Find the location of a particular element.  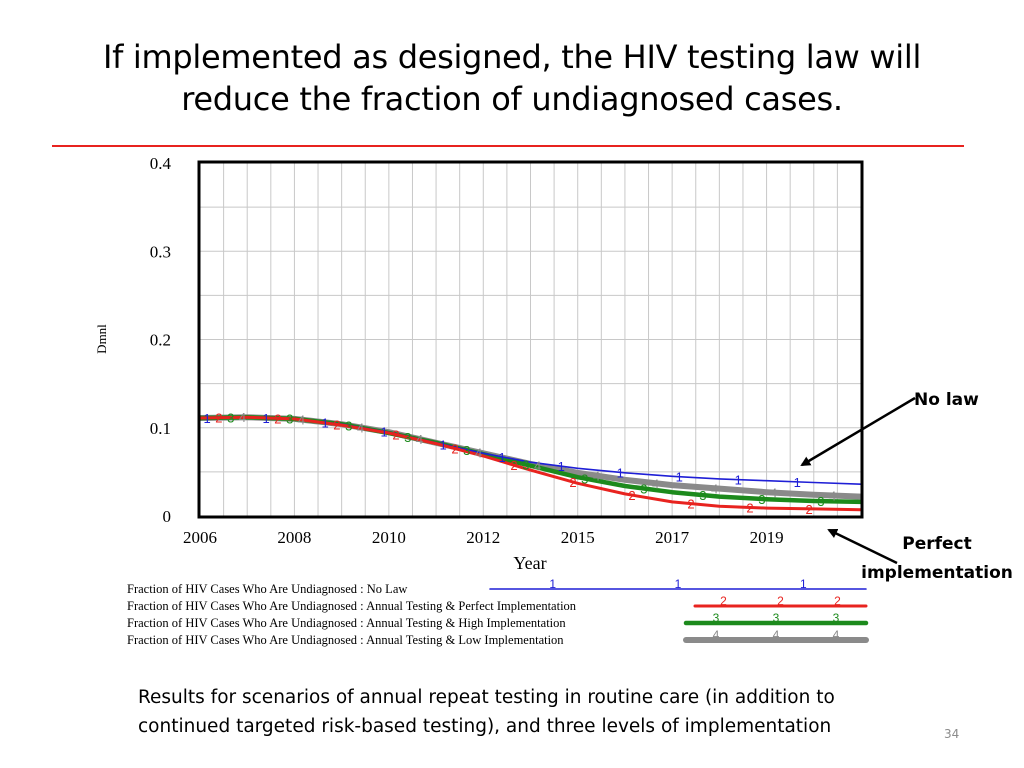

y-tick-label: 0.4 is located at coordinates (161, 163).